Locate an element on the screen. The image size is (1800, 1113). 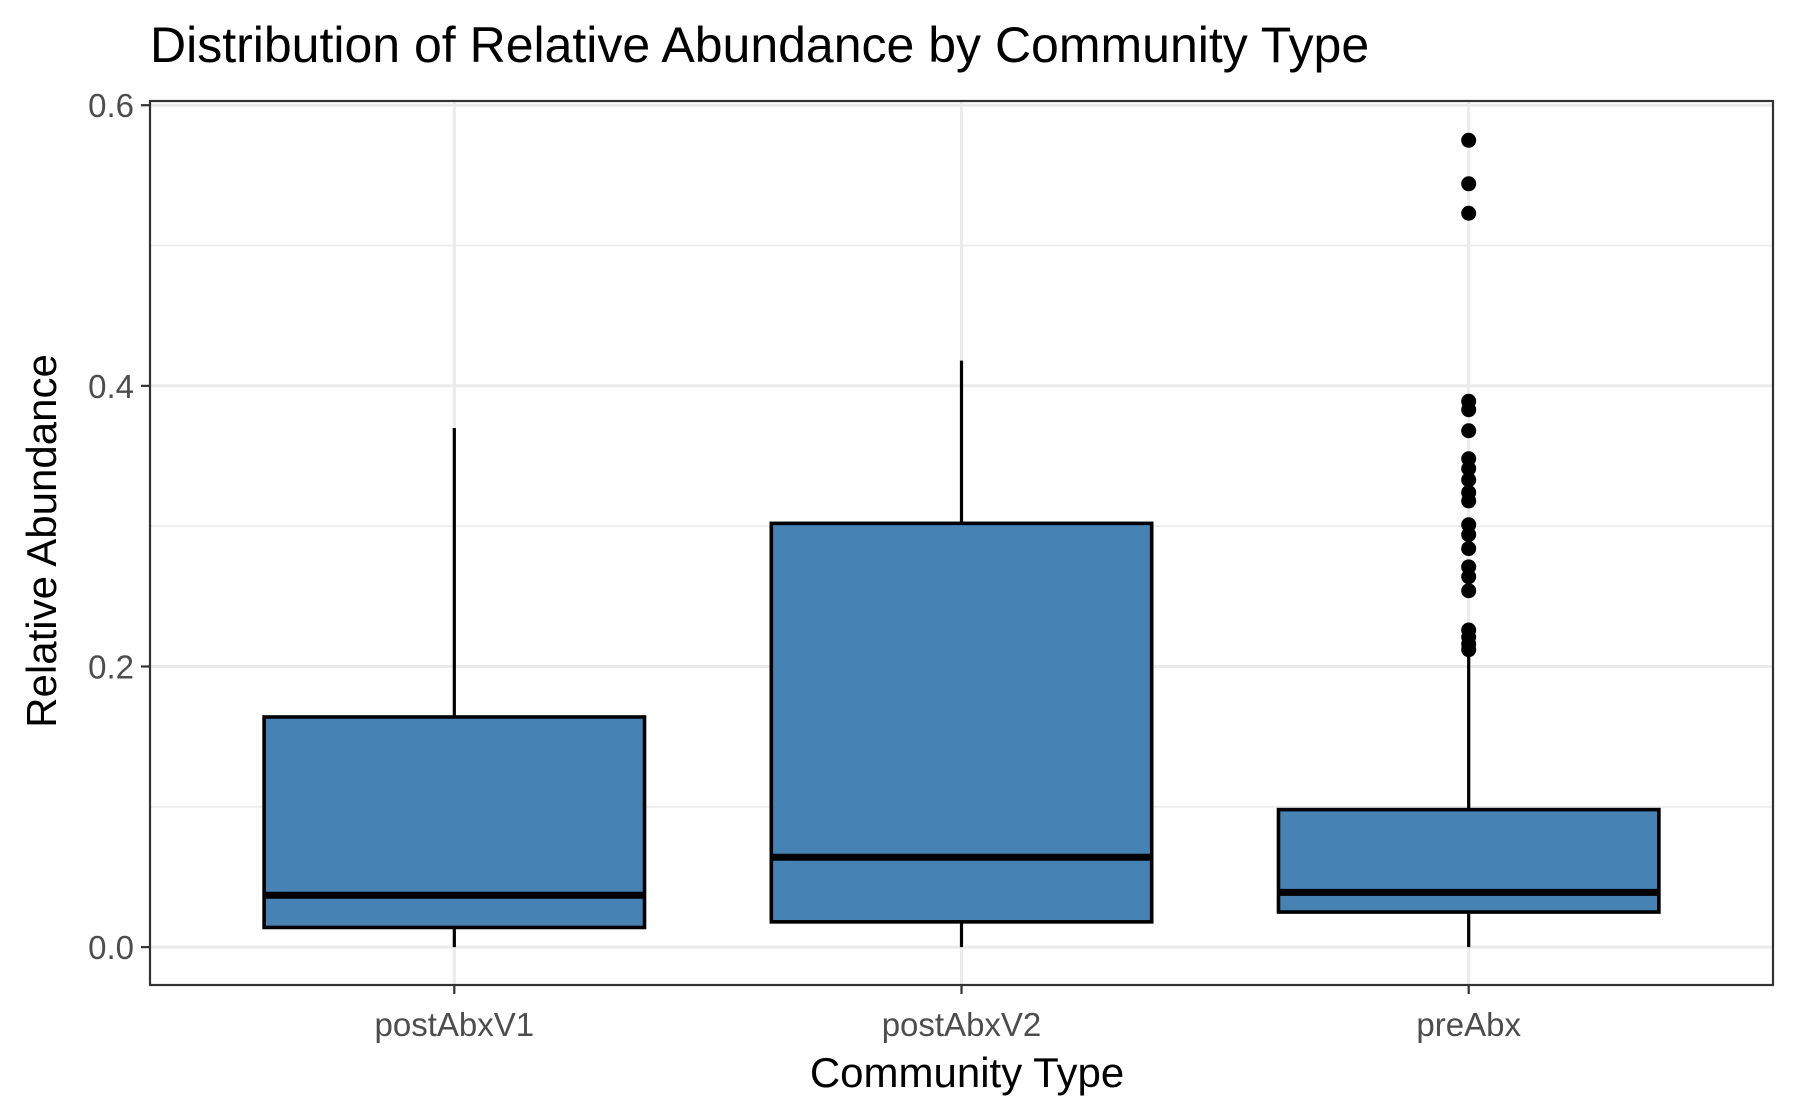
y-axis-title: Relative Abundance is located at coordinates (41, 541).